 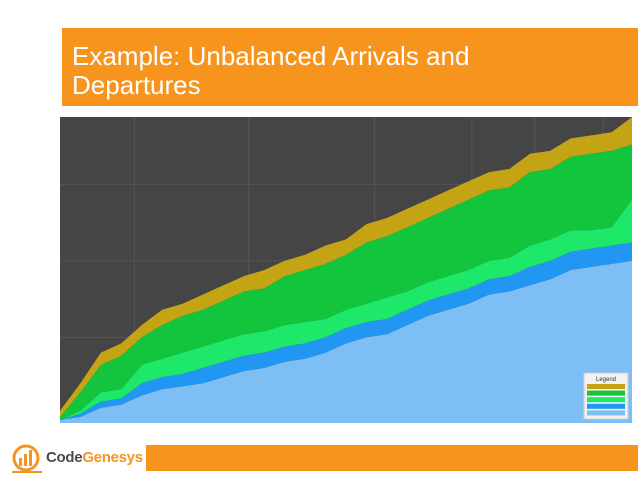 What do you see at coordinates (112, 457) in the screenshot?
I see `logo-text-genesys: Genesys` at bounding box center [112, 457].